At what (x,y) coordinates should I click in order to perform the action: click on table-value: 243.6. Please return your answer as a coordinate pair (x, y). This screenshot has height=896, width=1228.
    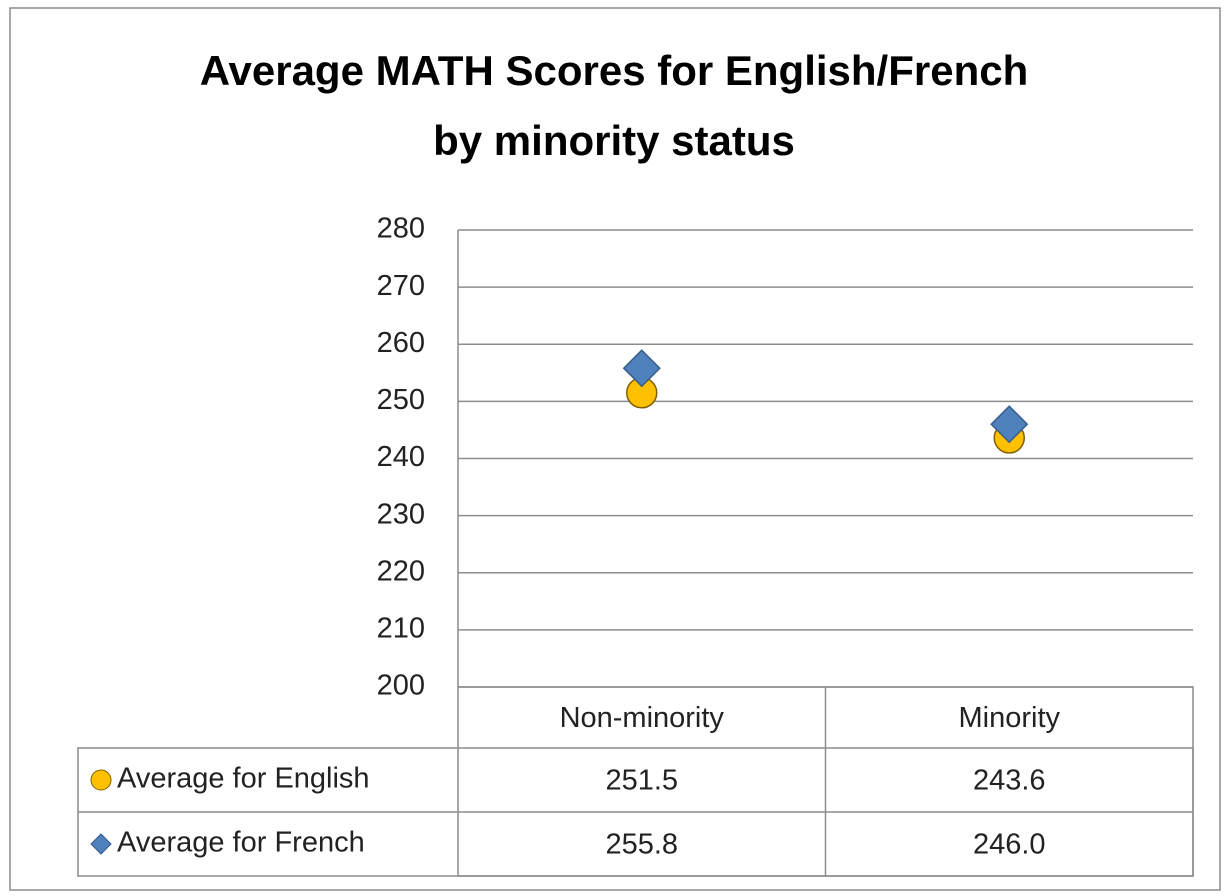
    Looking at the image, I should click on (1009, 781).